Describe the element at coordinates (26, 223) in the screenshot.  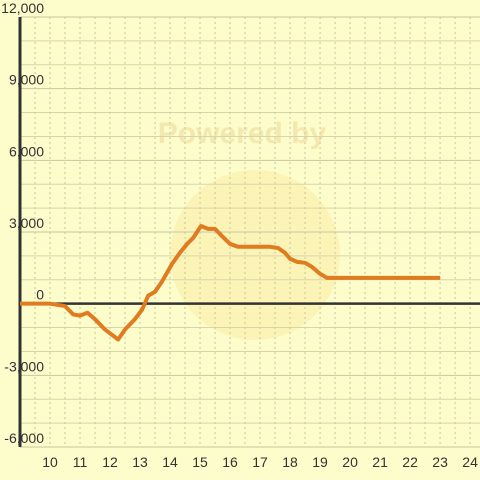
I see `y-tick-label: 3,000` at that location.